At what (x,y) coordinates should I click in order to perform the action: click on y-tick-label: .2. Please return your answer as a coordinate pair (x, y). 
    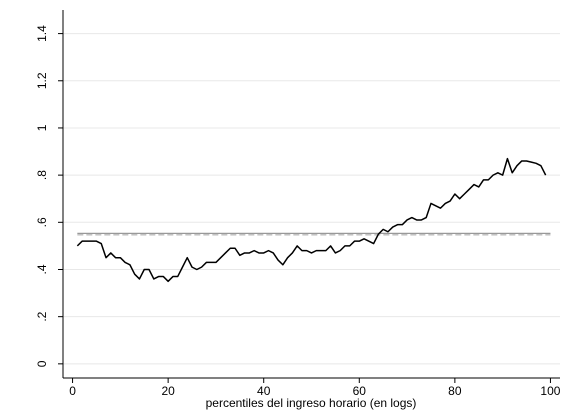
    Looking at the image, I should click on (42, 316).